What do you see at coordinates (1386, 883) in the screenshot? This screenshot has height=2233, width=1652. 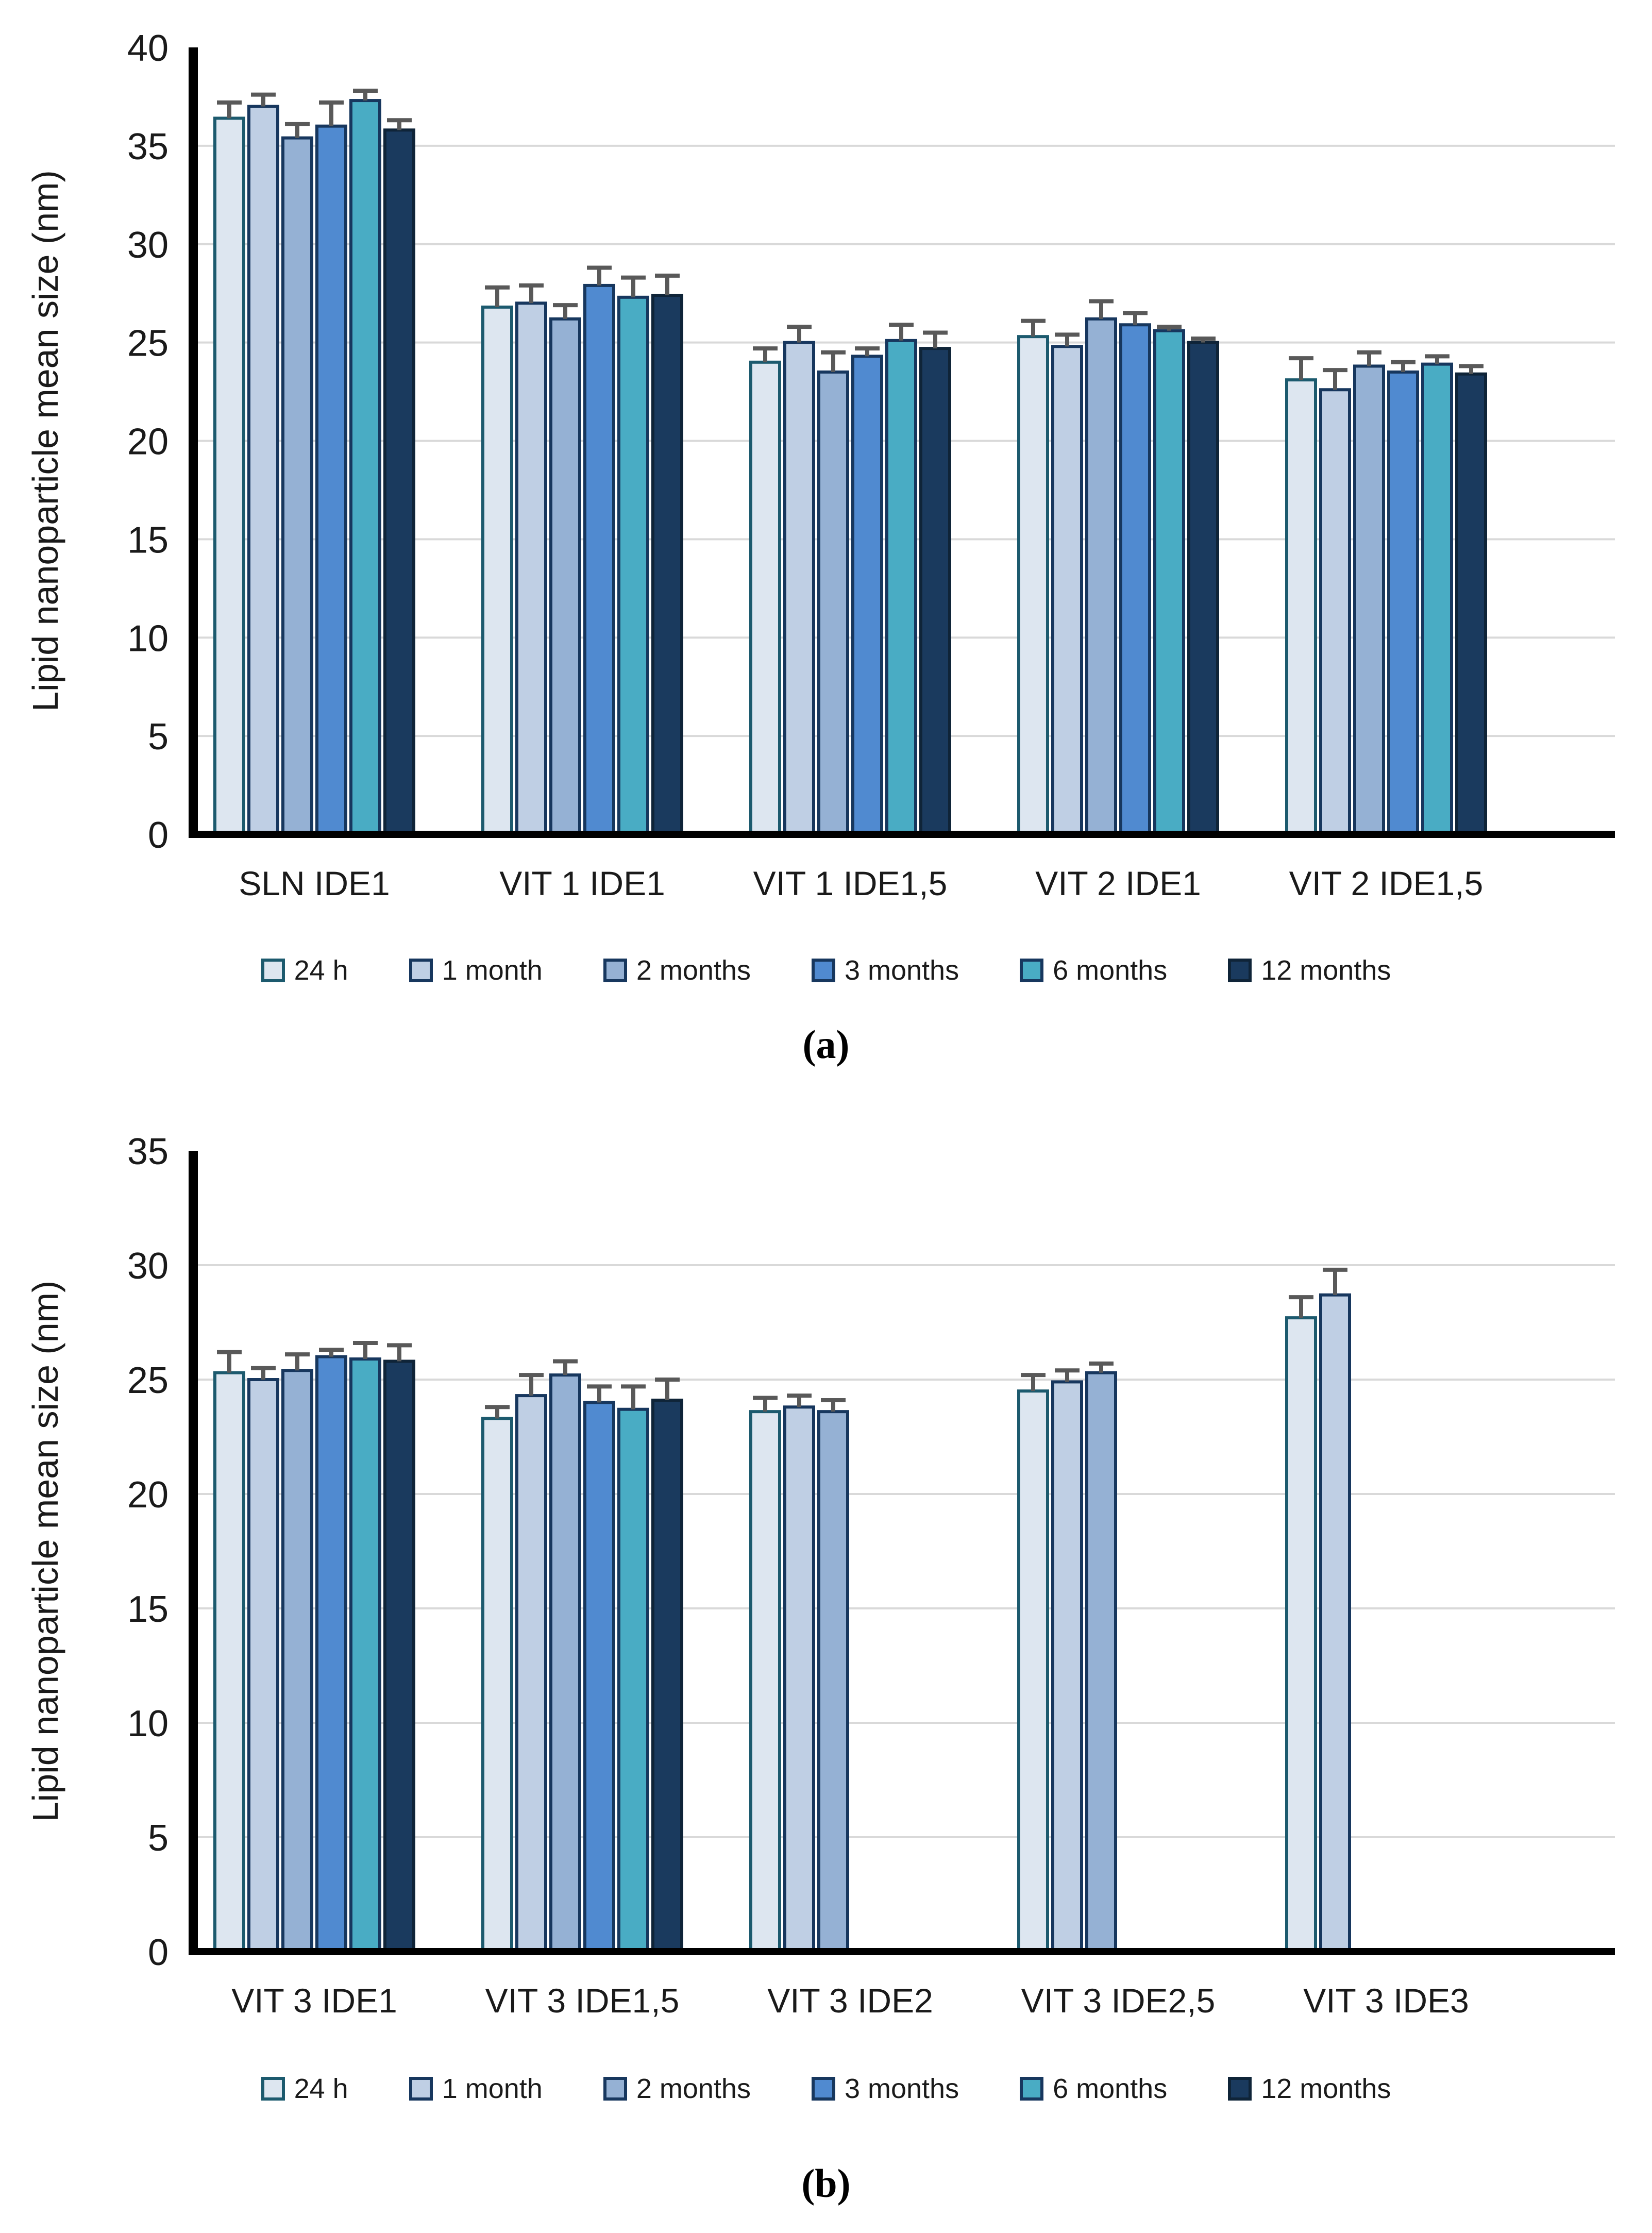 I see `category-label: VIT 2 IDE1,5` at bounding box center [1386, 883].